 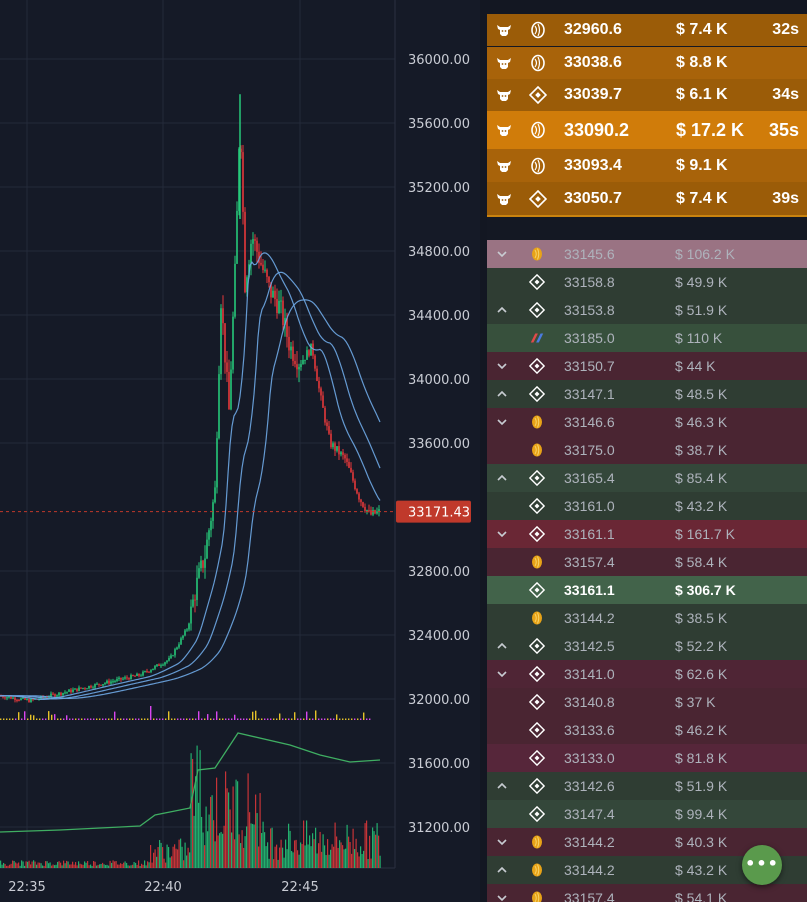 I want to click on trade-row: 33147.4 $ 99.4 K, so click(x=647, y=814).